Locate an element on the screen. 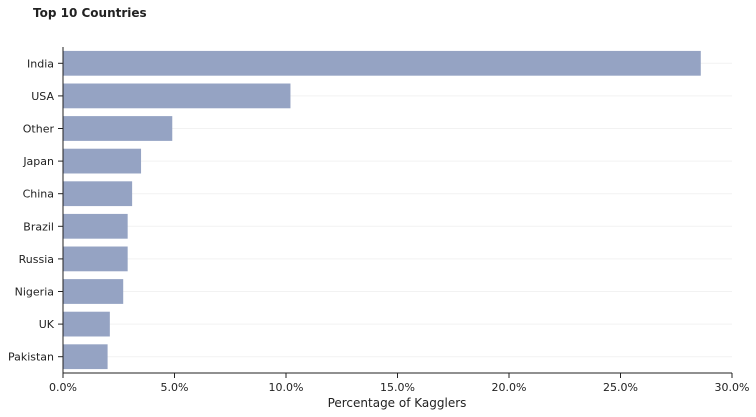 Image resolution: width=756 pixels, height=417 pixels. x-tick-label: 10.0% is located at coordinates (286, 387).